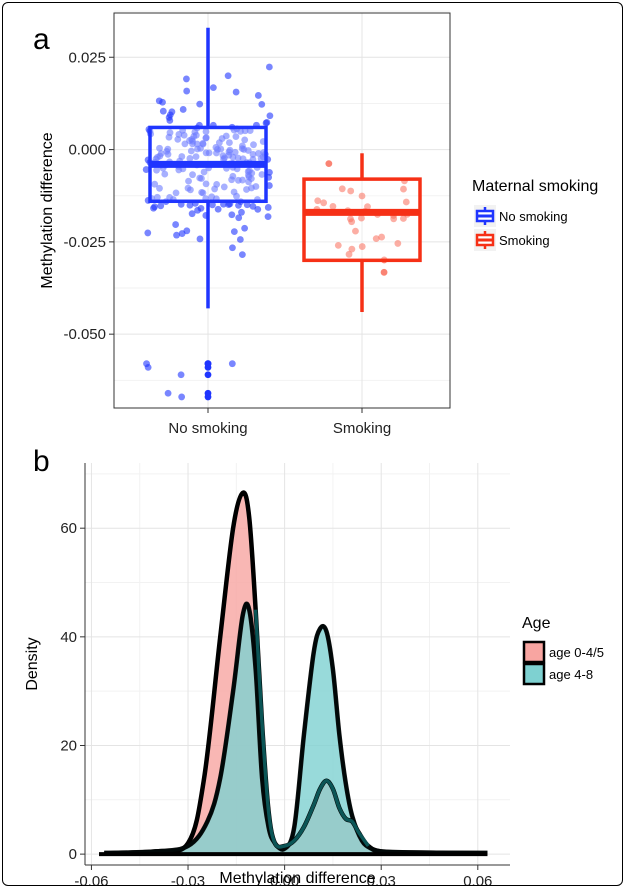  Describe the element at coordinates (576, 652) in the screenshot. I see `legend-label-b-0: age 0-4/5` at that location.